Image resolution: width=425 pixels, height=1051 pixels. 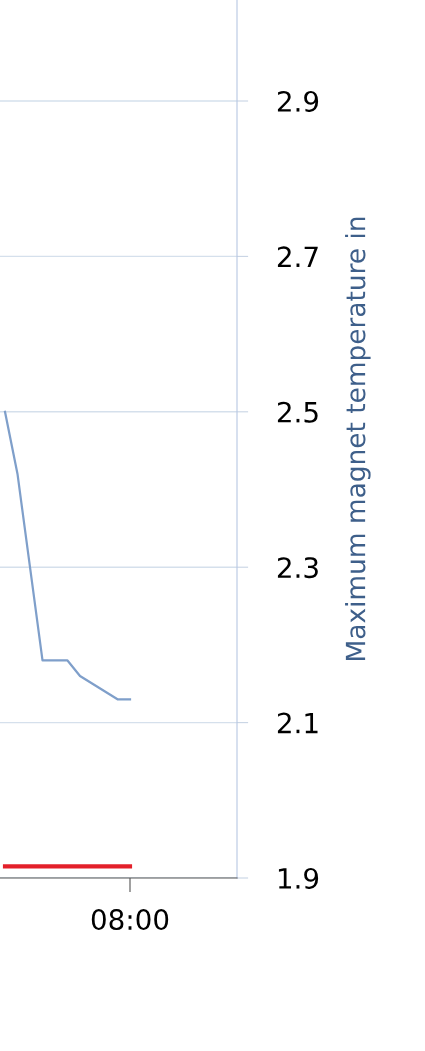 I want to click on y-tick-label: 2.7, so click(x=297, y=256).